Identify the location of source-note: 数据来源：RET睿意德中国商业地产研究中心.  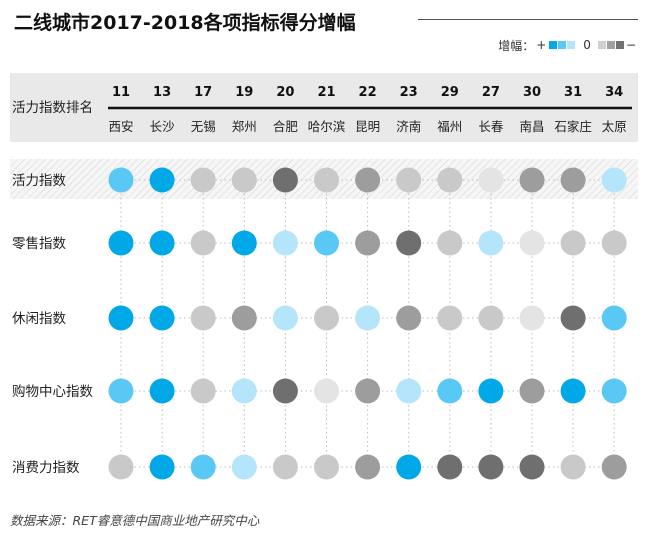
(135, 520).